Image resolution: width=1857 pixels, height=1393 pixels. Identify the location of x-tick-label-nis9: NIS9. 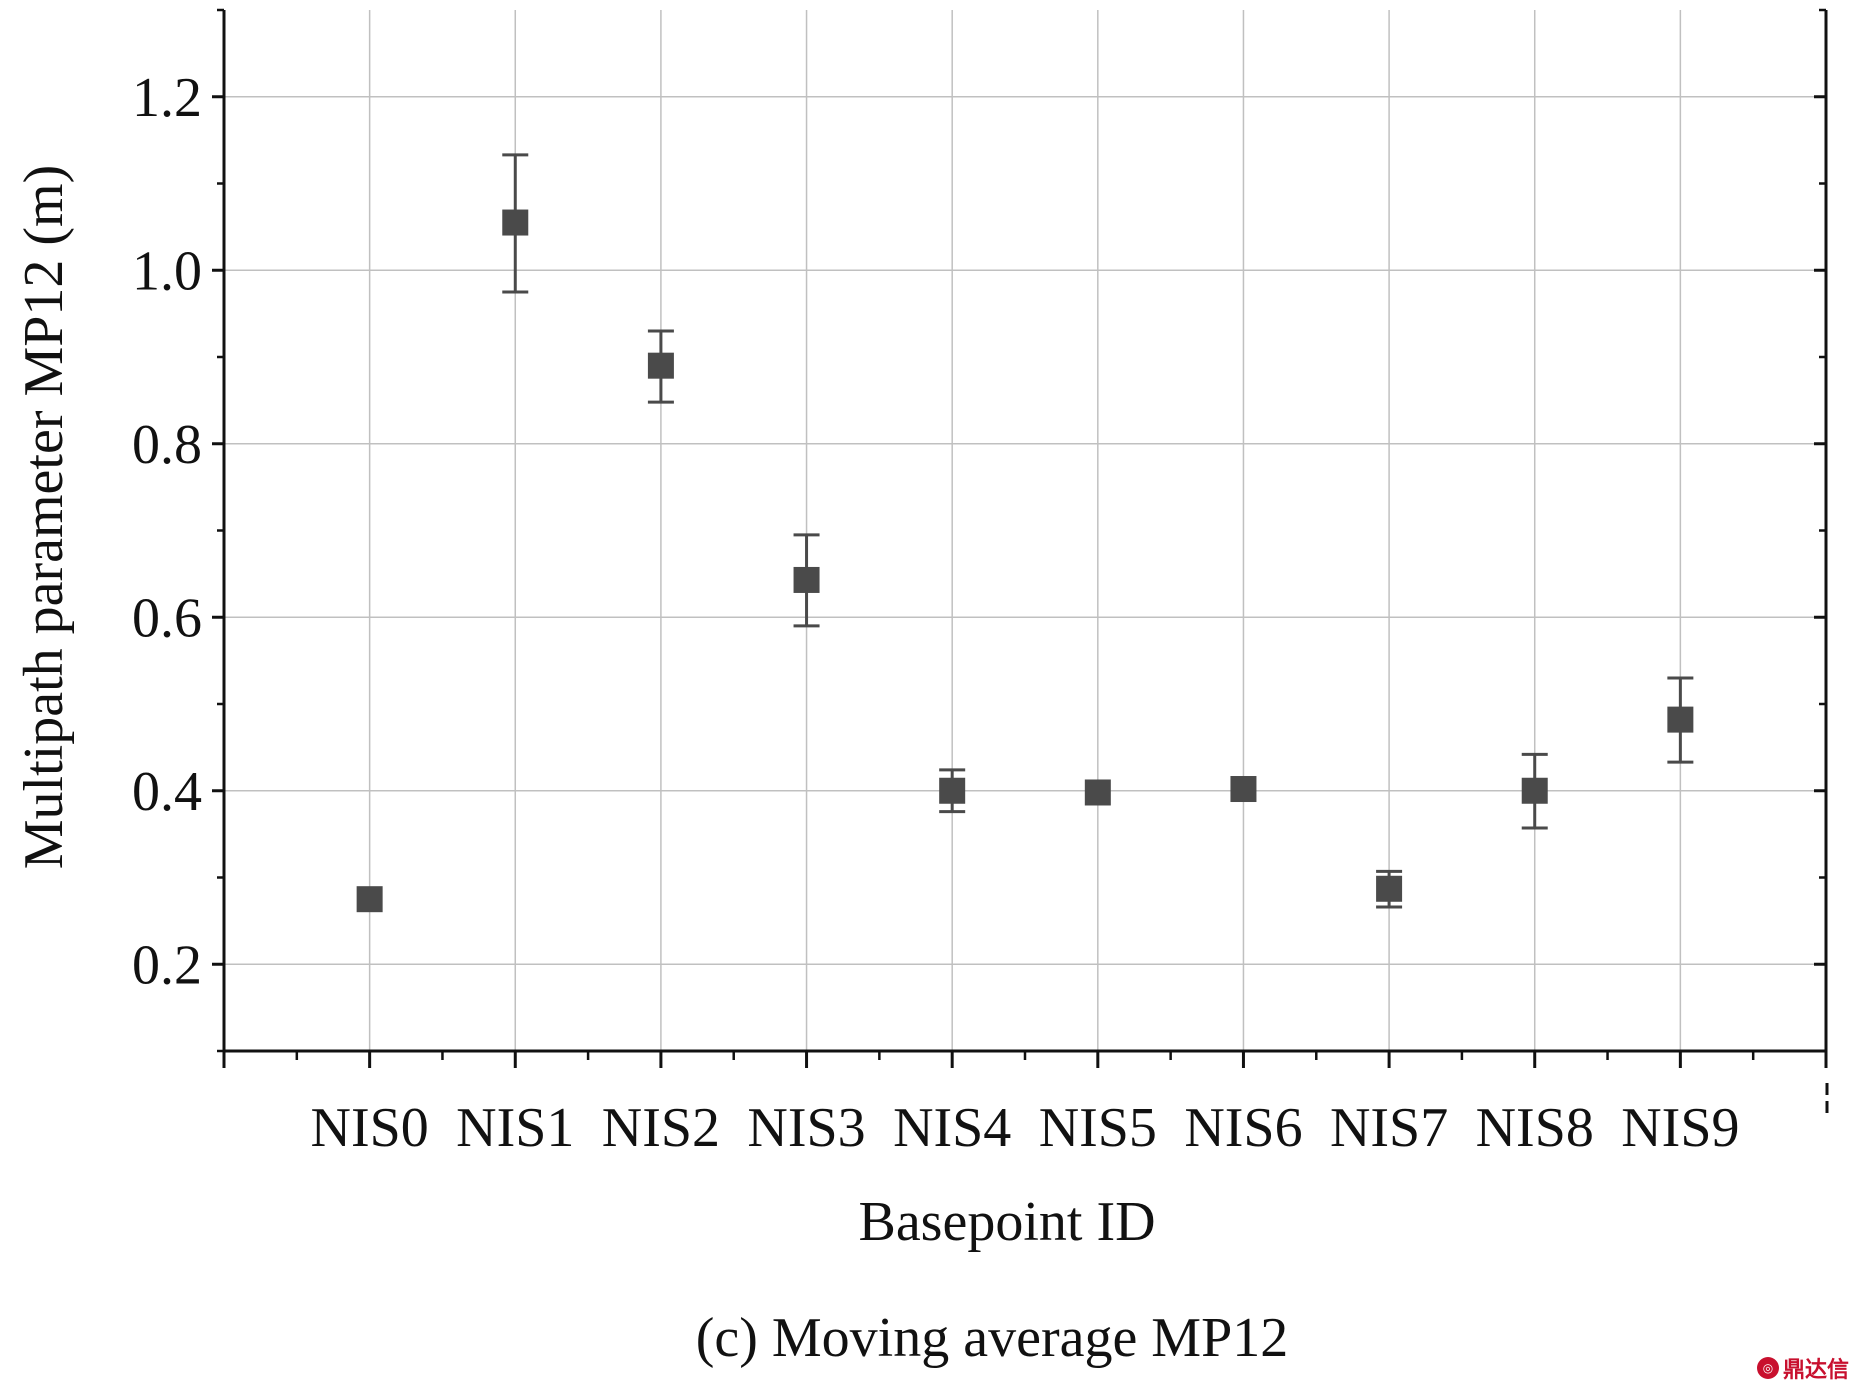
(1680, 1128).